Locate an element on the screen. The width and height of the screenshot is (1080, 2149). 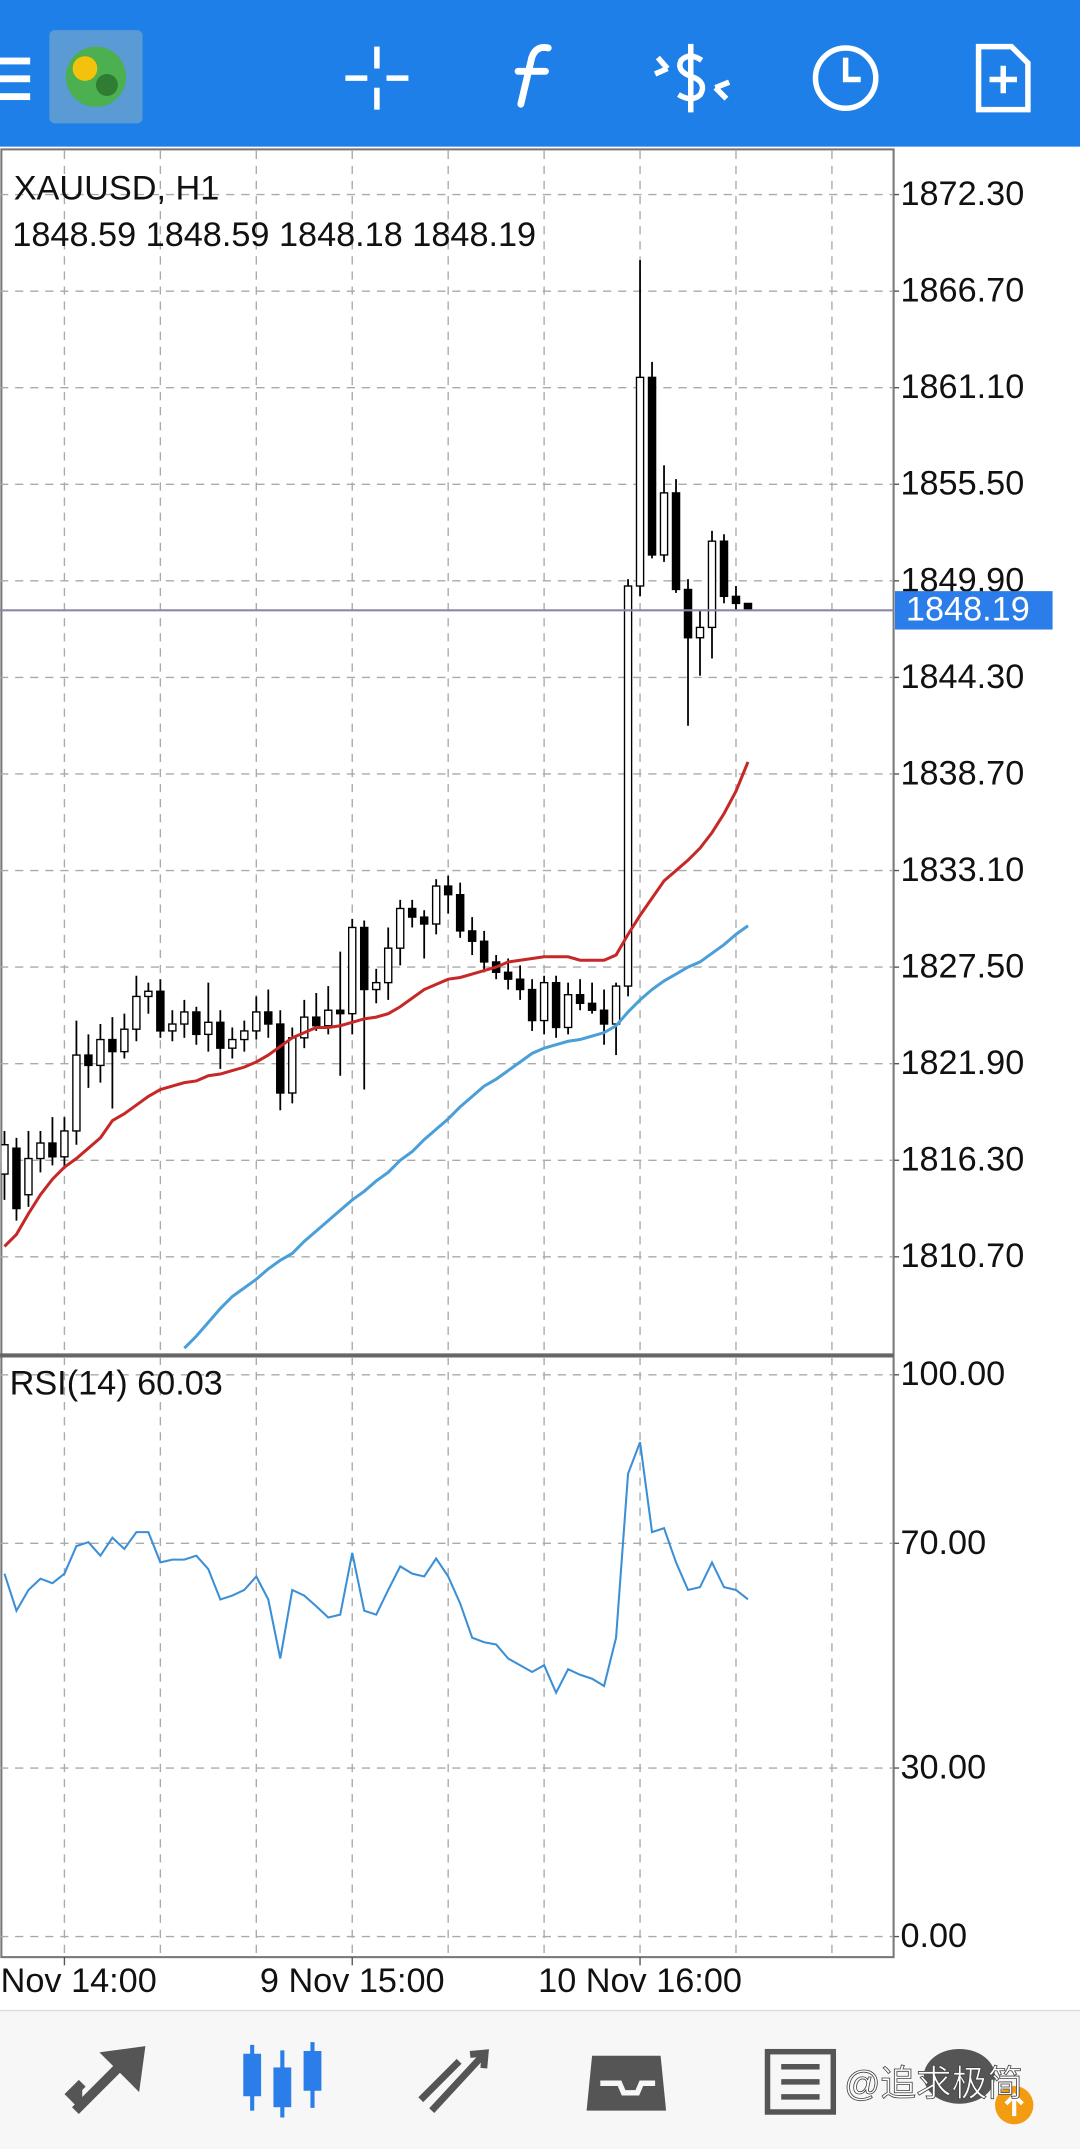
chat-tab is located at coordinates (978, 2086).